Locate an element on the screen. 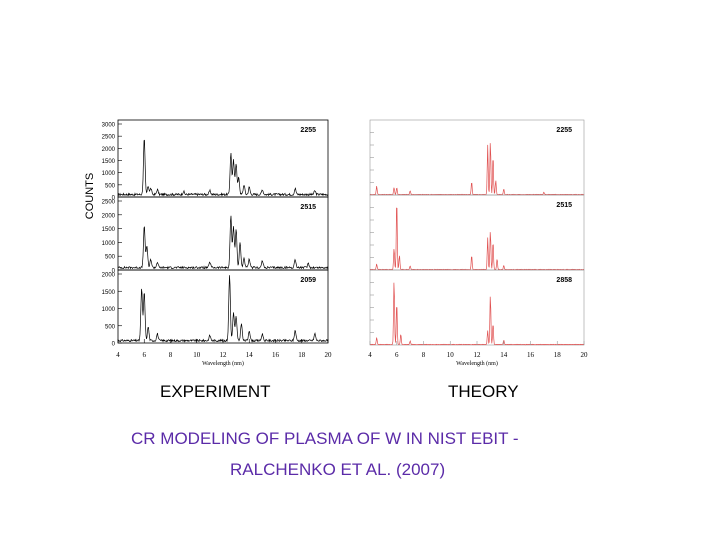  panel-label: 2858 is located at coordinates (564, 280).